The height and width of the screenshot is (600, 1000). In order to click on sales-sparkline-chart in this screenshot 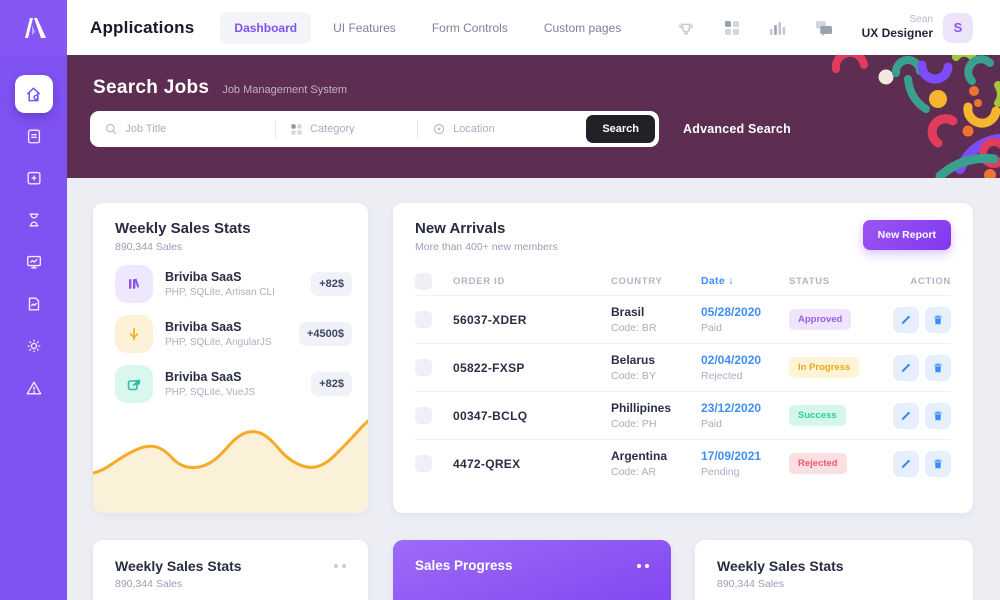, I will do `click(230, 466)`.